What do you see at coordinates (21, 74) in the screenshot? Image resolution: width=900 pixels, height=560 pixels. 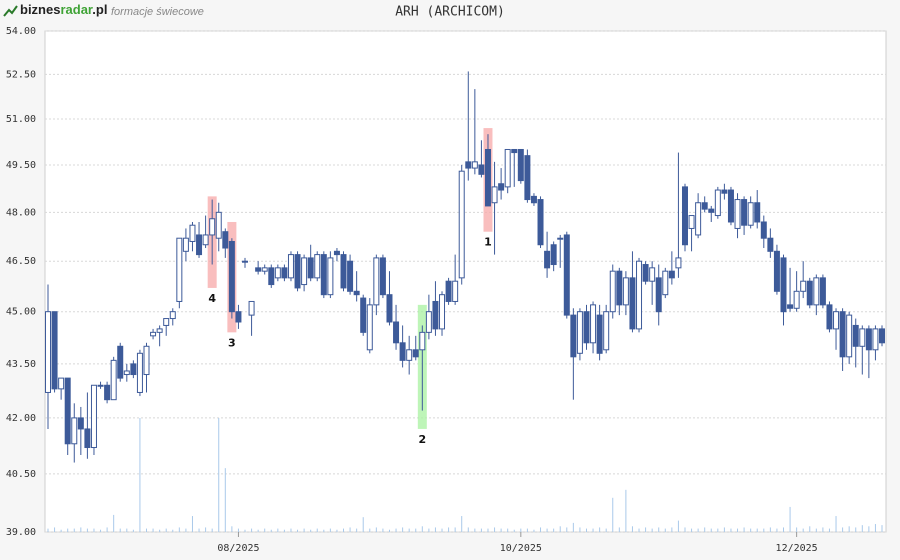 I see `y-tick-label: 52.50` at bounding box center [21, 74].